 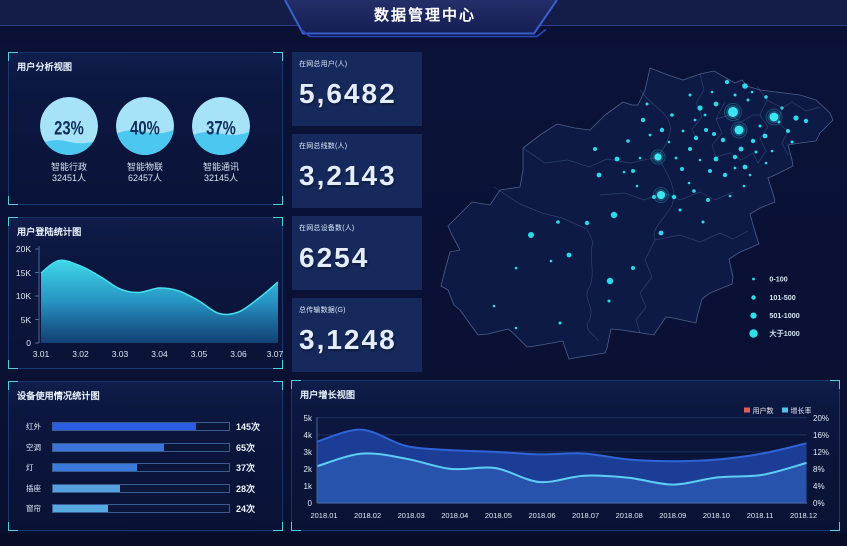 I want to click on svg-text: 20%, so click(x=821, y=418).